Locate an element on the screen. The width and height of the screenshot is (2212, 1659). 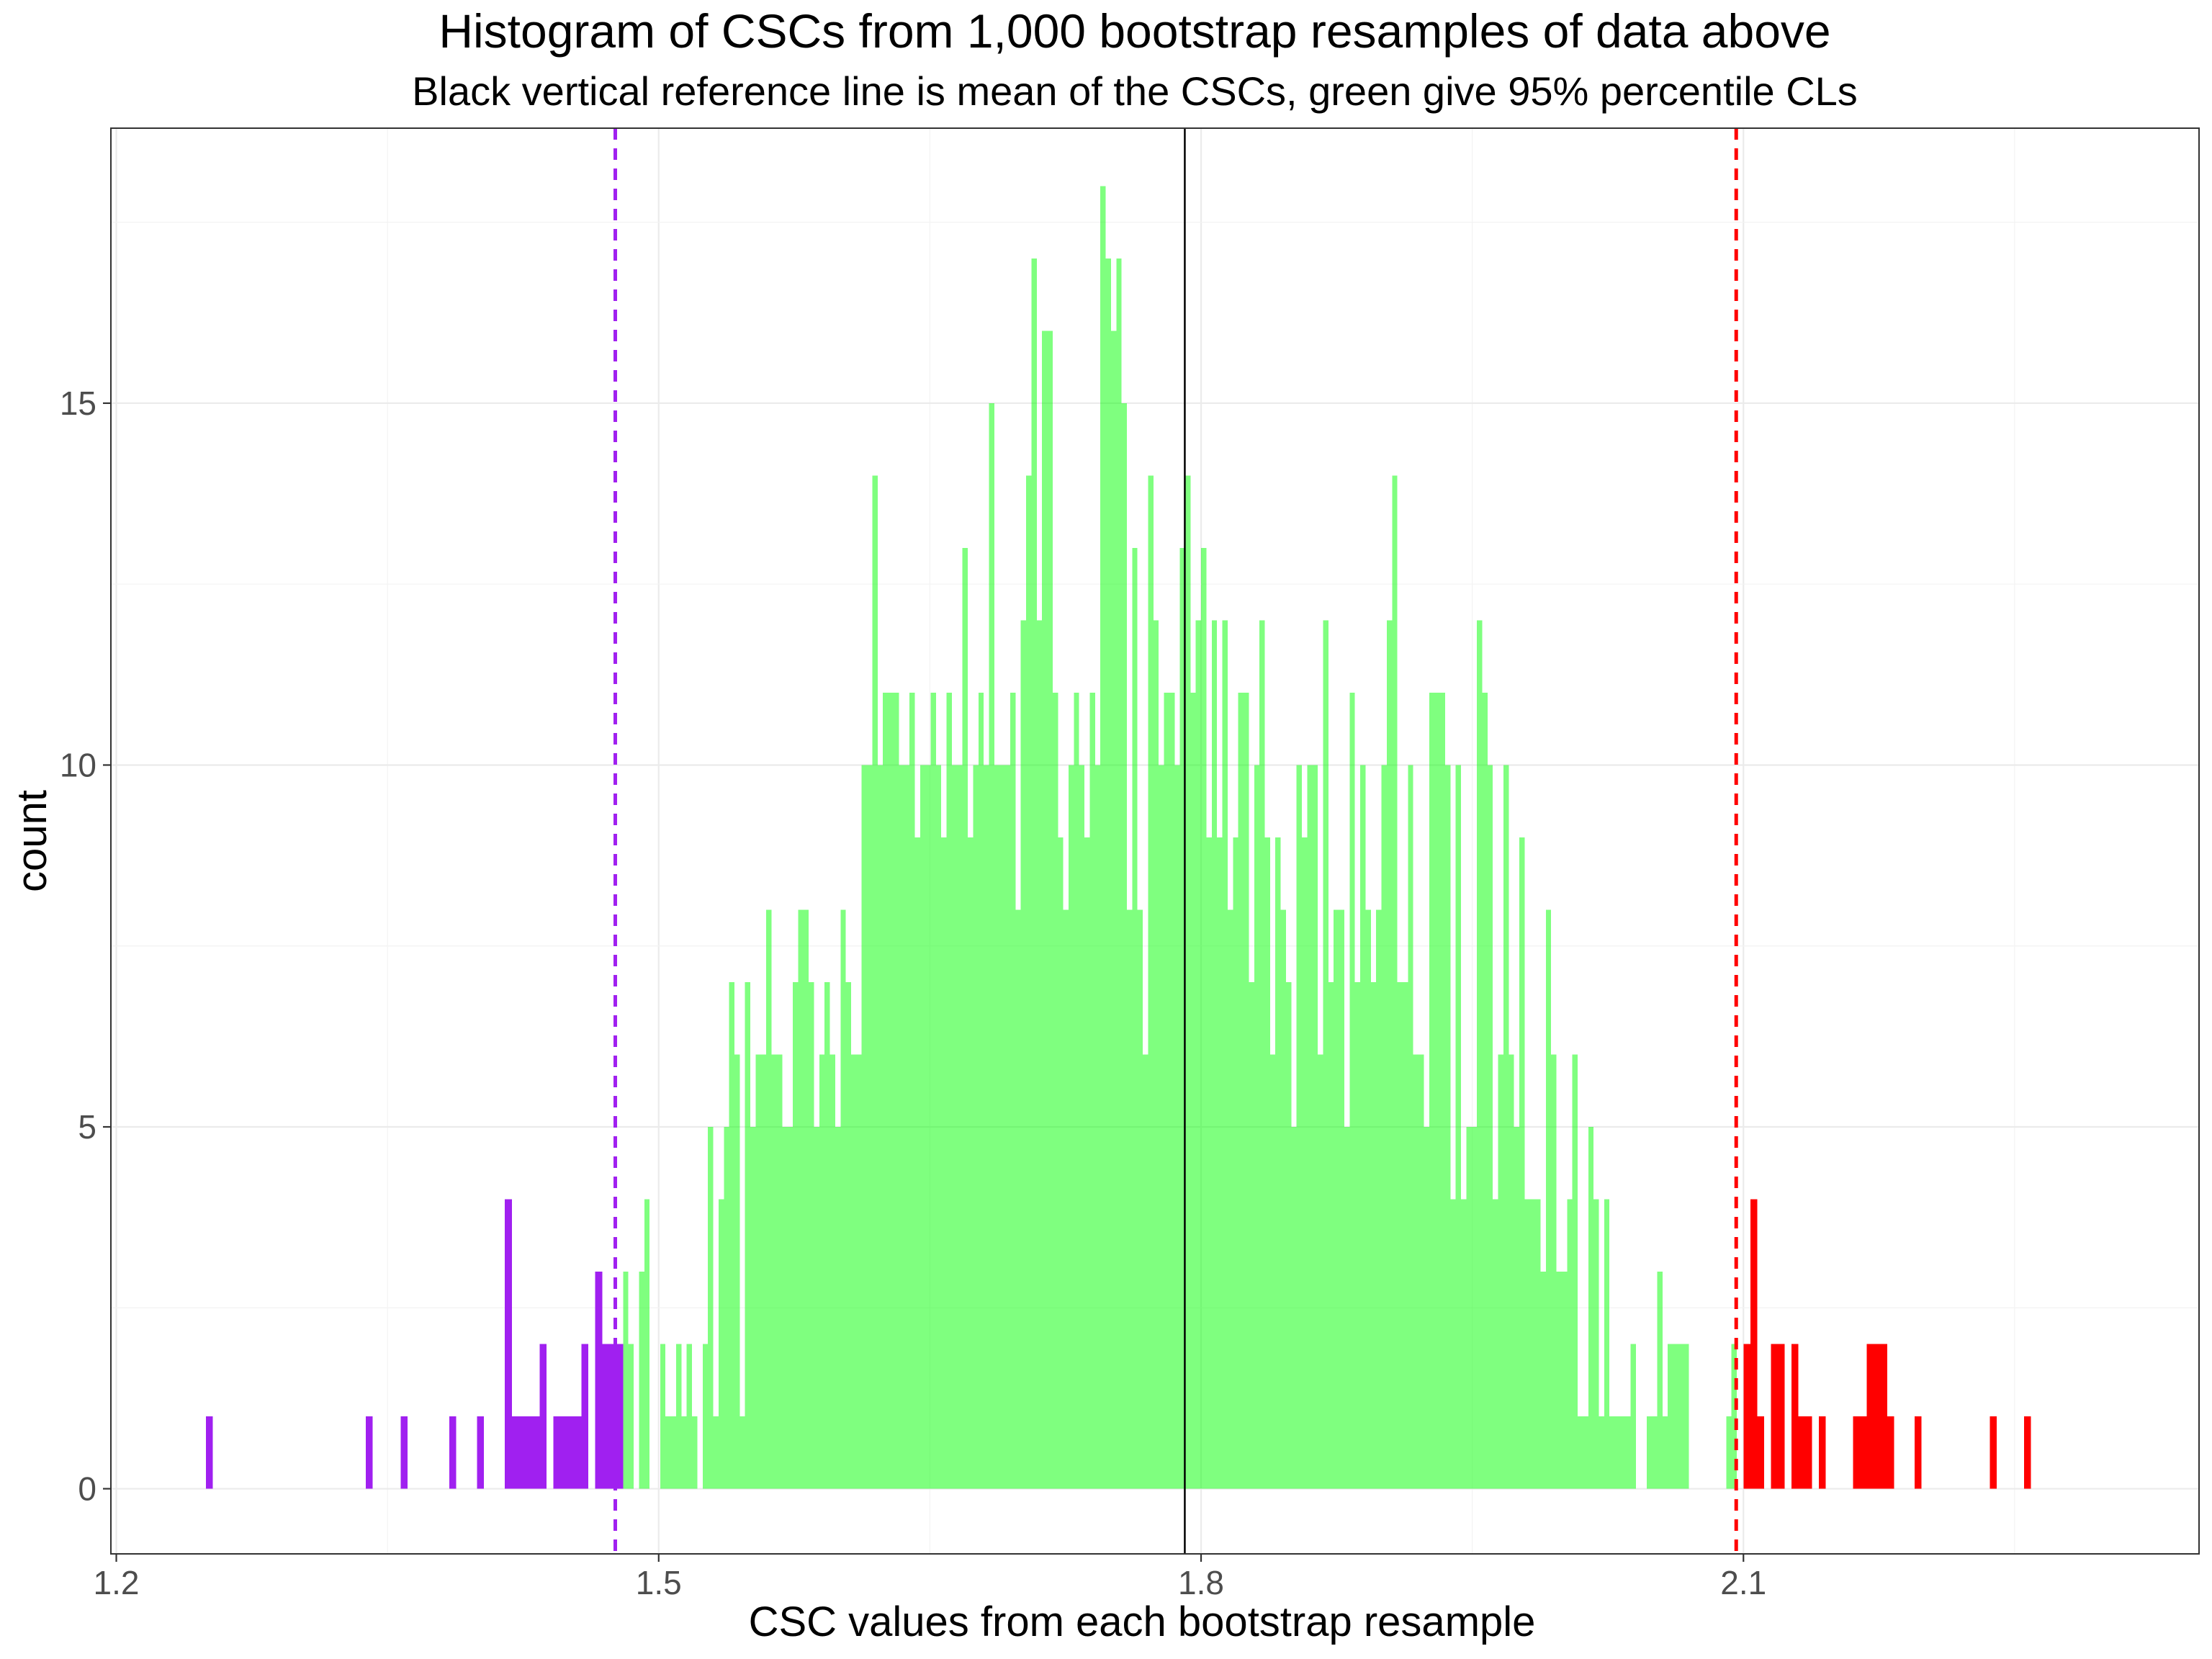
y-tick-label: 10 is located at coordinates (78, 765).